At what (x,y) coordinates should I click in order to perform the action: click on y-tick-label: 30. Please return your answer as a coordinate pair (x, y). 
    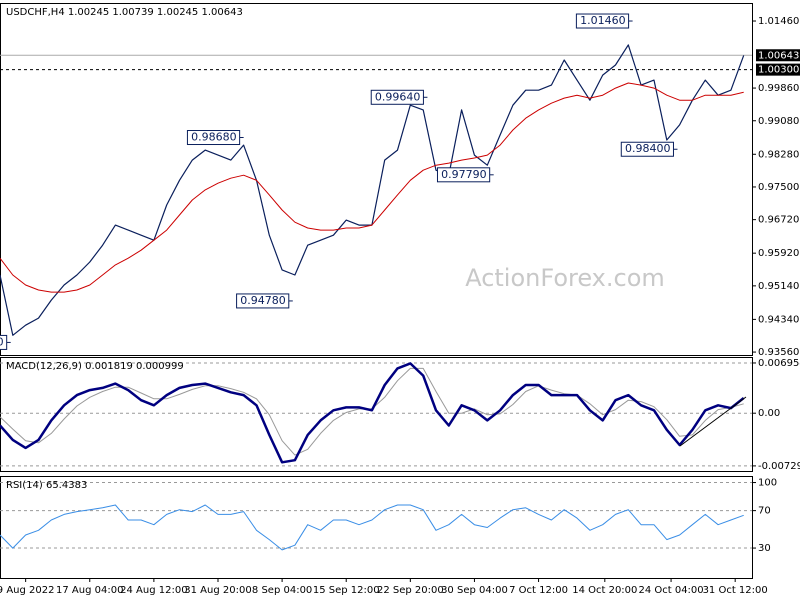
    Looking at the image, I should click on (764, 548).